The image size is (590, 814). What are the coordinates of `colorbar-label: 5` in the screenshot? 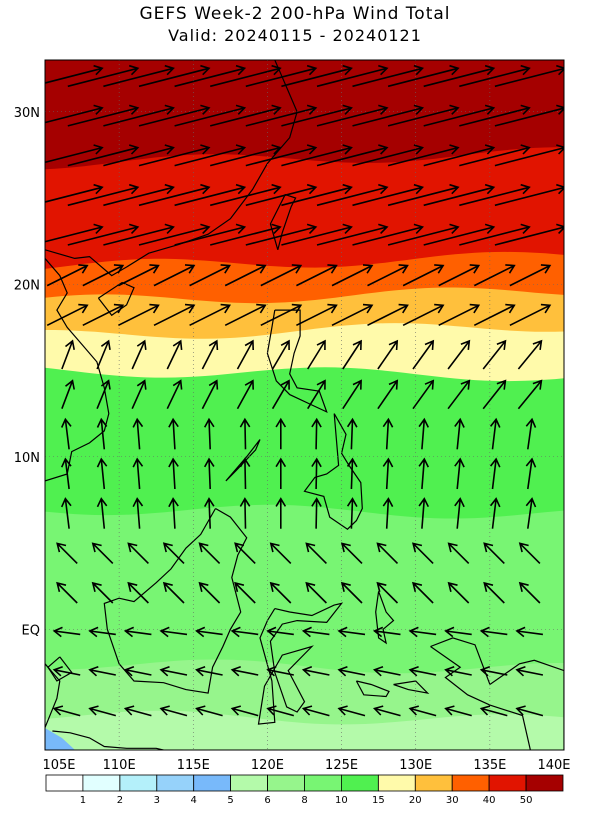 It's located at (230, 800).